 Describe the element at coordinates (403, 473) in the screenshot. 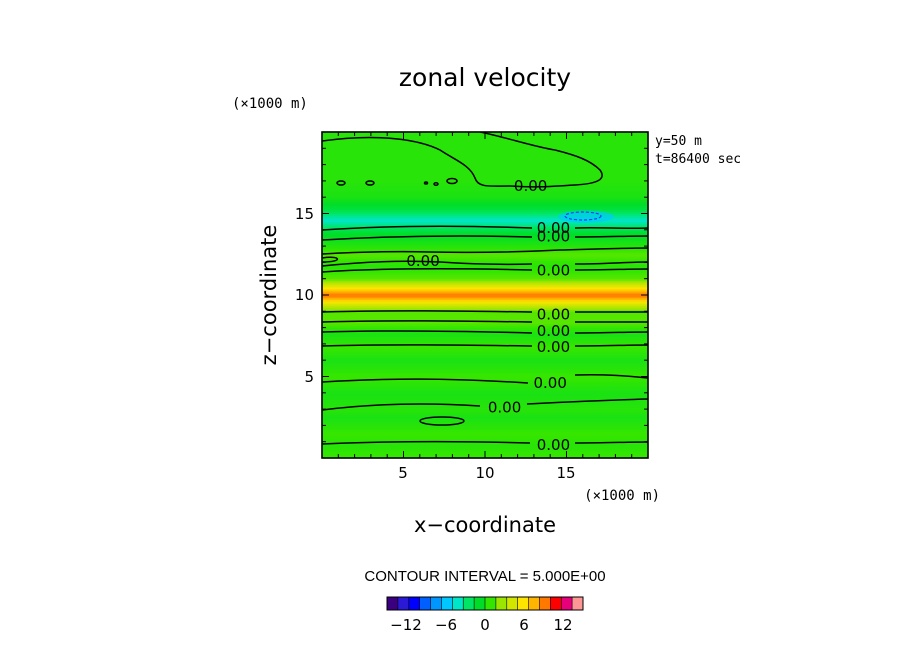

I see `x-tick-label: 5` at that location.